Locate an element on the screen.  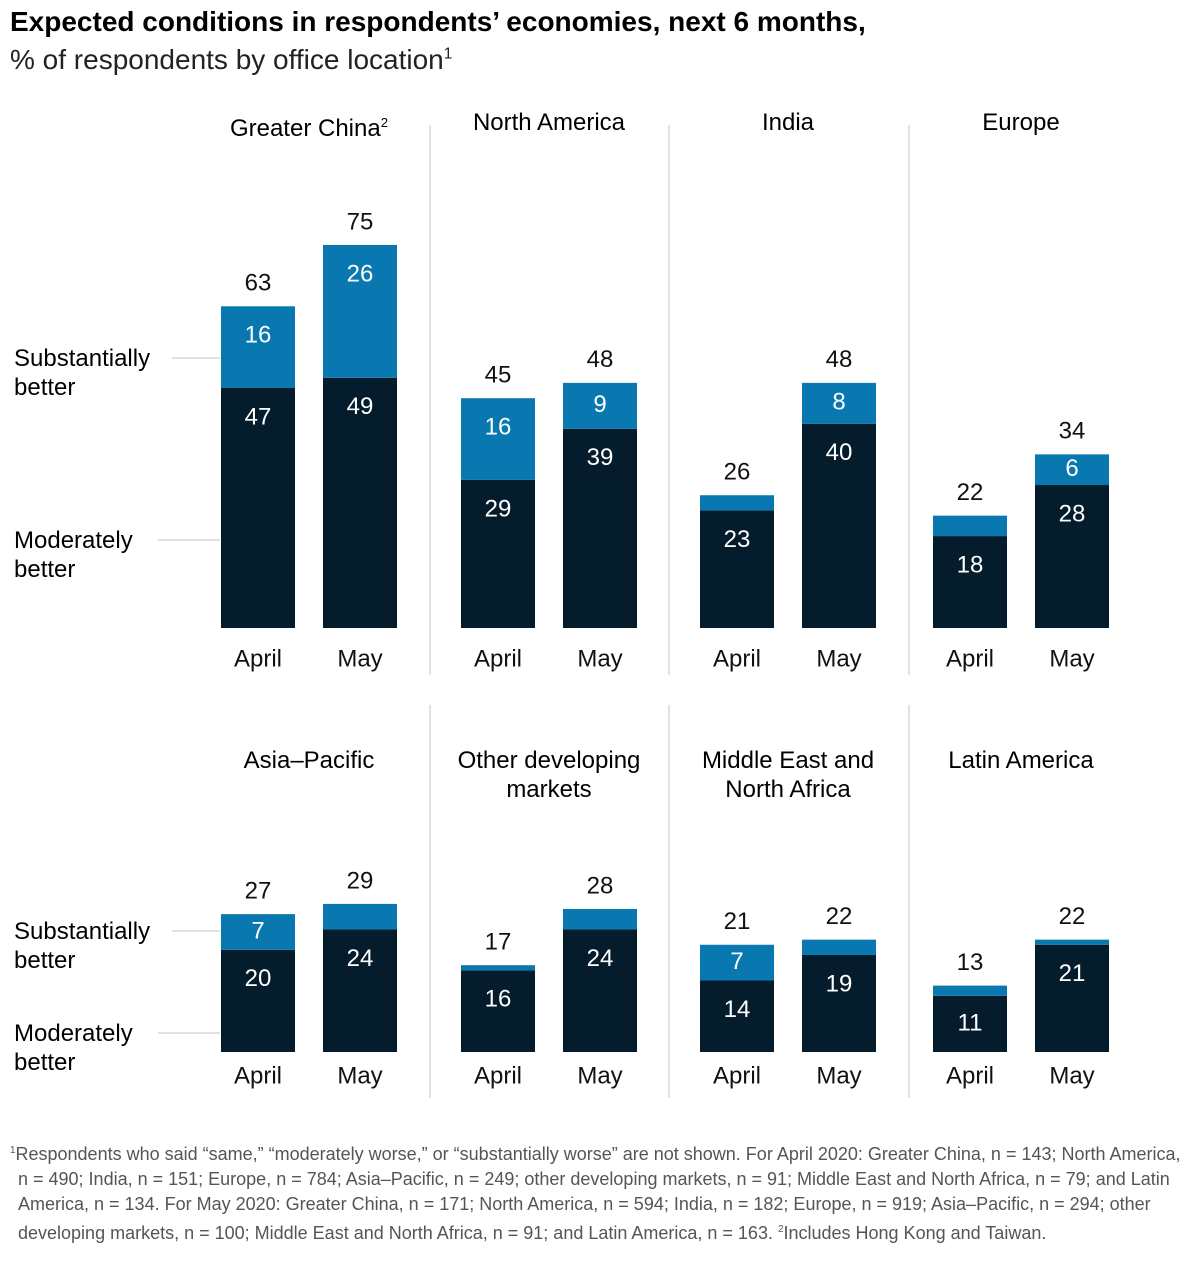
value-label: 47 is located at coordinates (258, 416).